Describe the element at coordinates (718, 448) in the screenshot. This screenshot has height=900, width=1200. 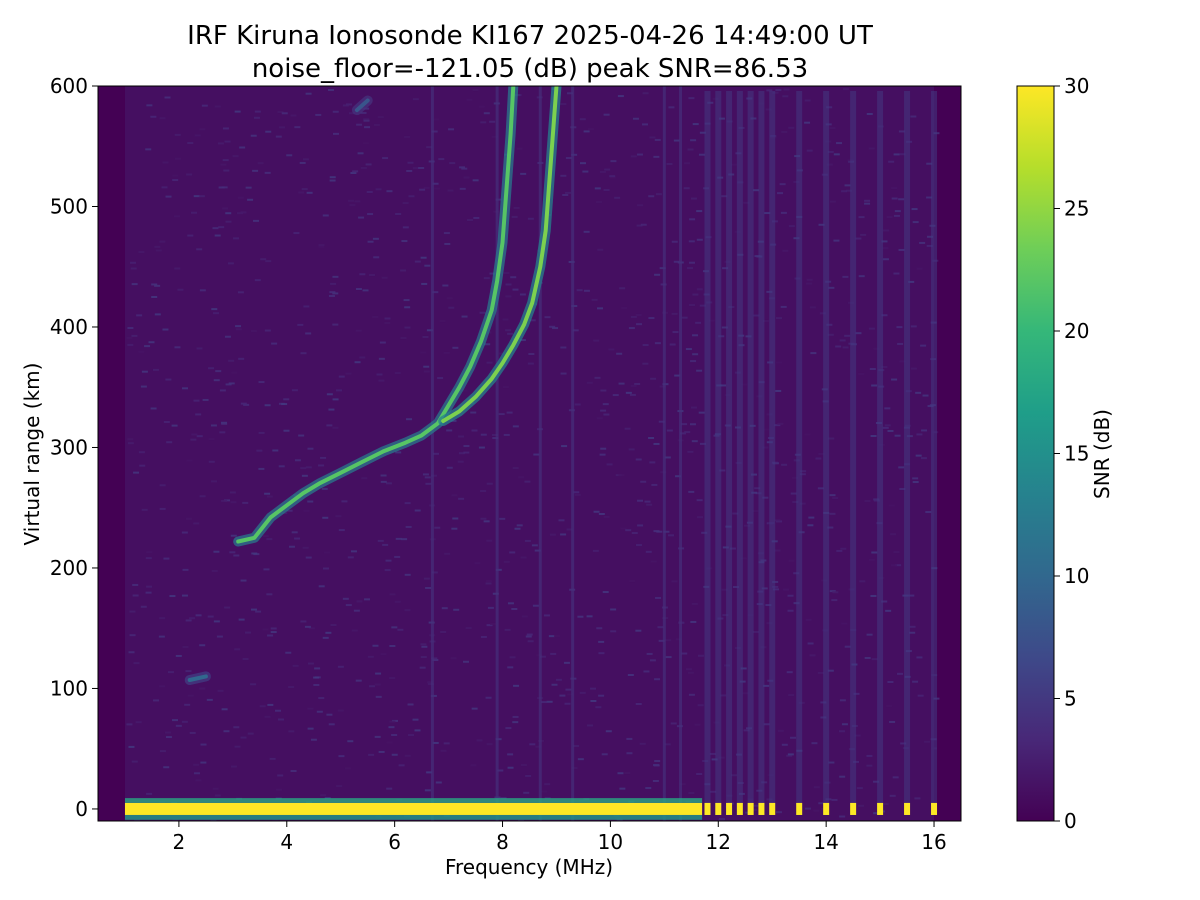
I see `harmonic-column` at that location.